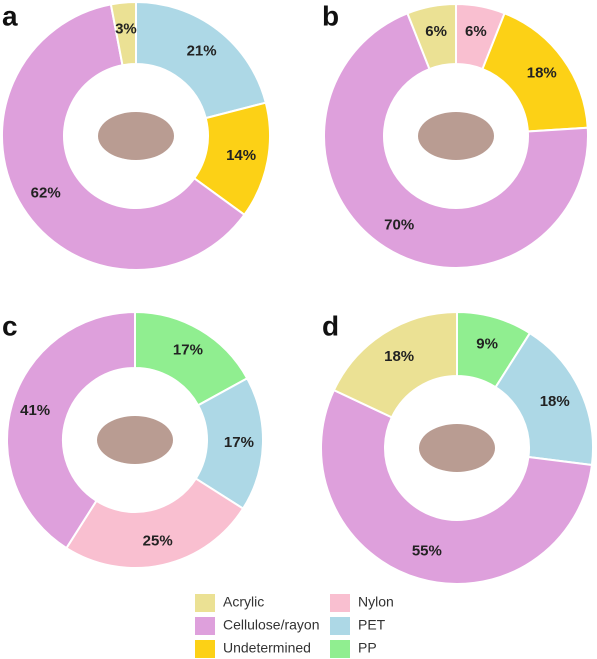  I want to click on panel-label: a, so click(10, 15).